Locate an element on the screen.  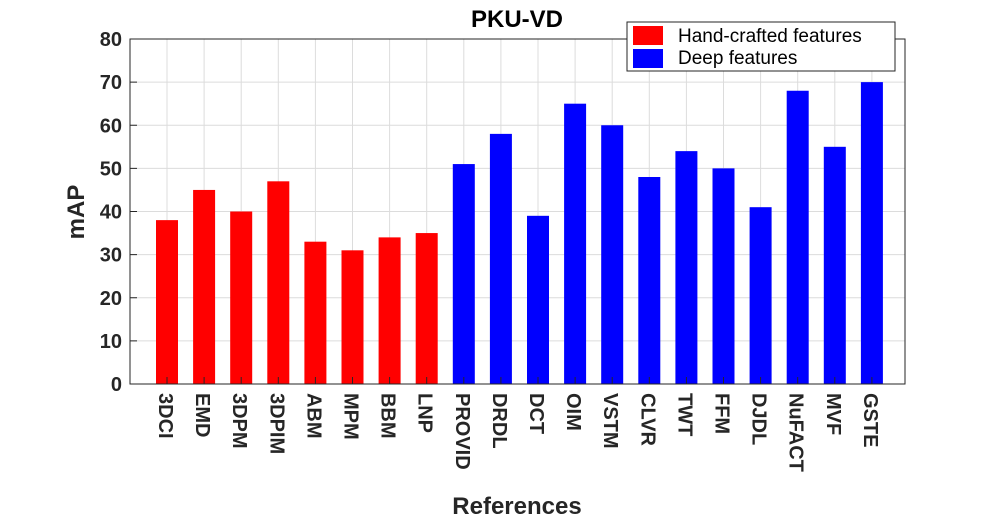
x-tick-label: 3DPM is located at coordinates (239, 421).